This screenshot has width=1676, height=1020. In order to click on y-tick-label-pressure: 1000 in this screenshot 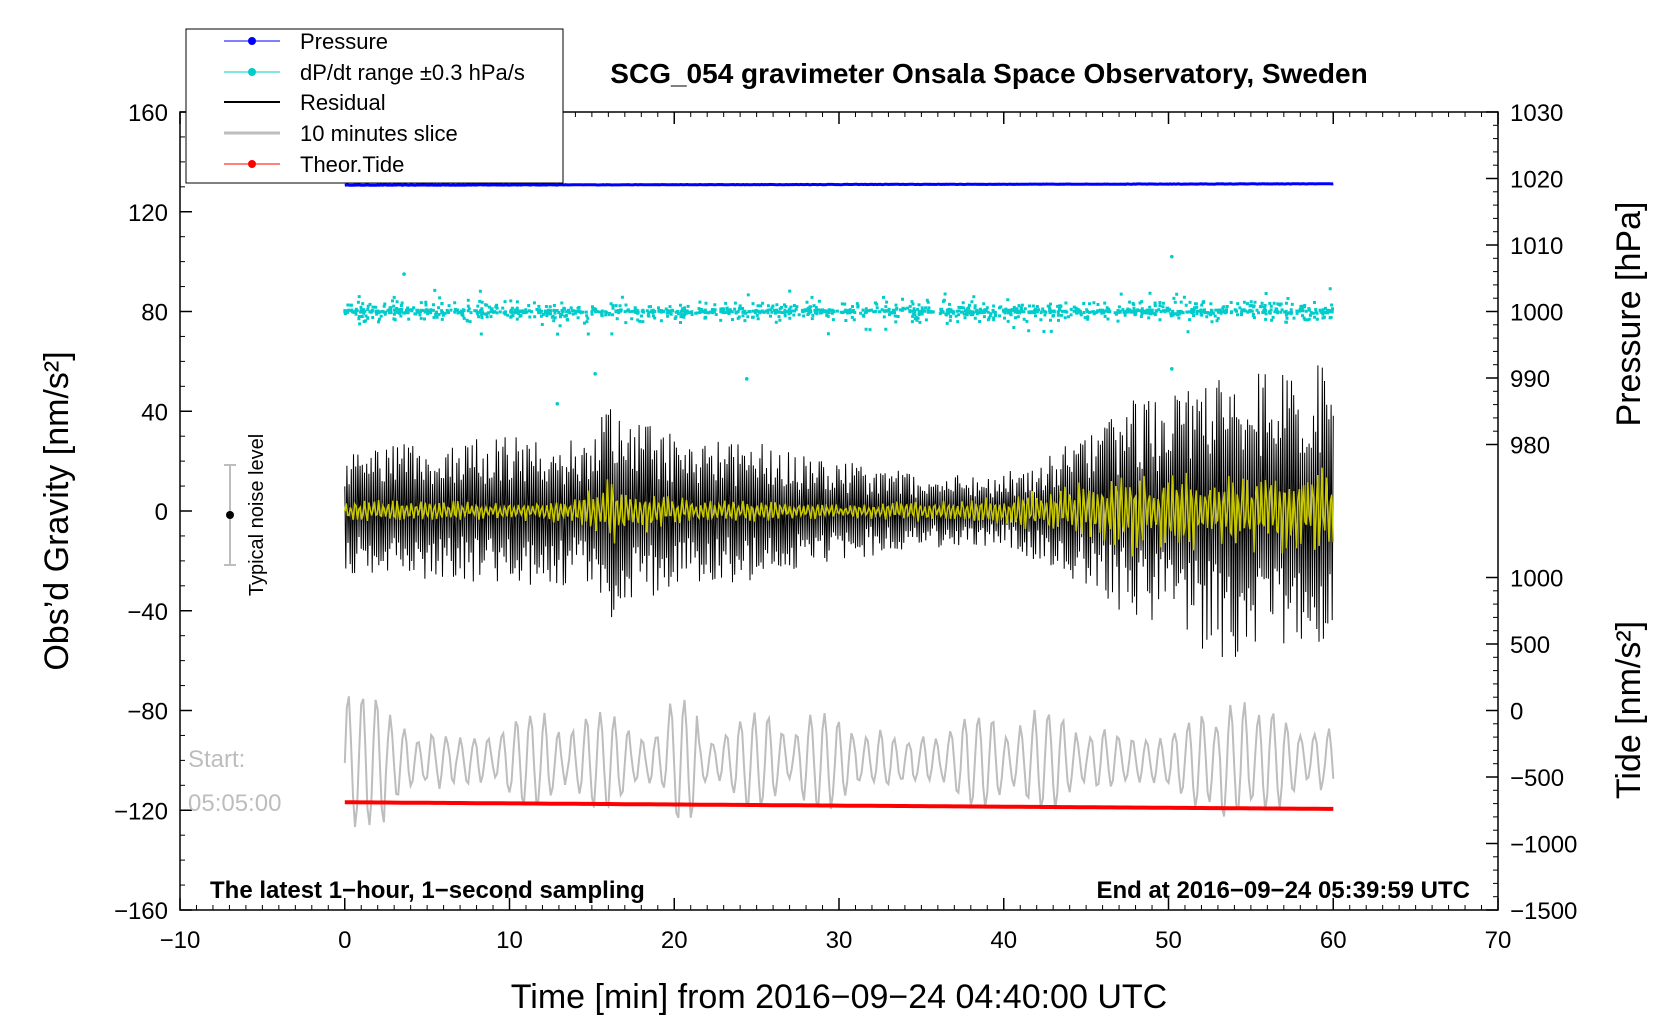, I will do `click(1536, 313)`.